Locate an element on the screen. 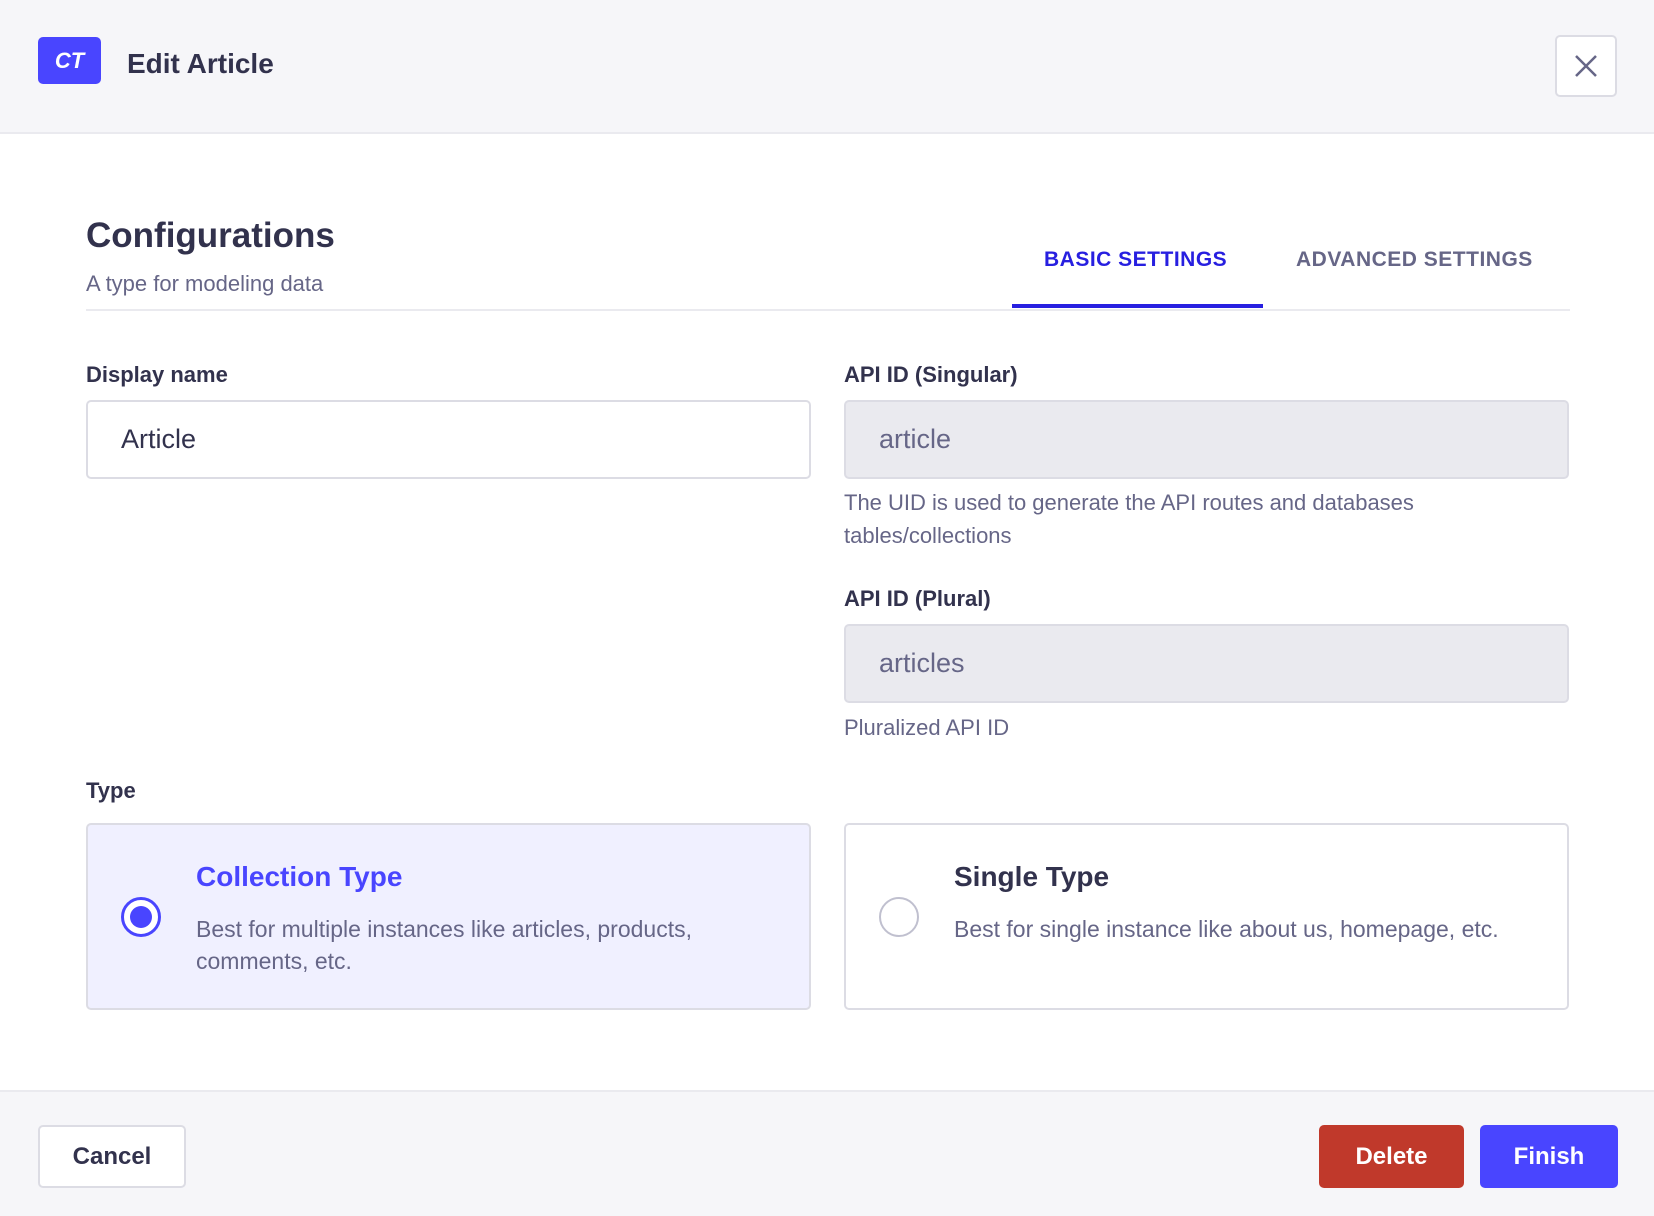  api-plural-input: articles is located at coordinates (1206, 663).